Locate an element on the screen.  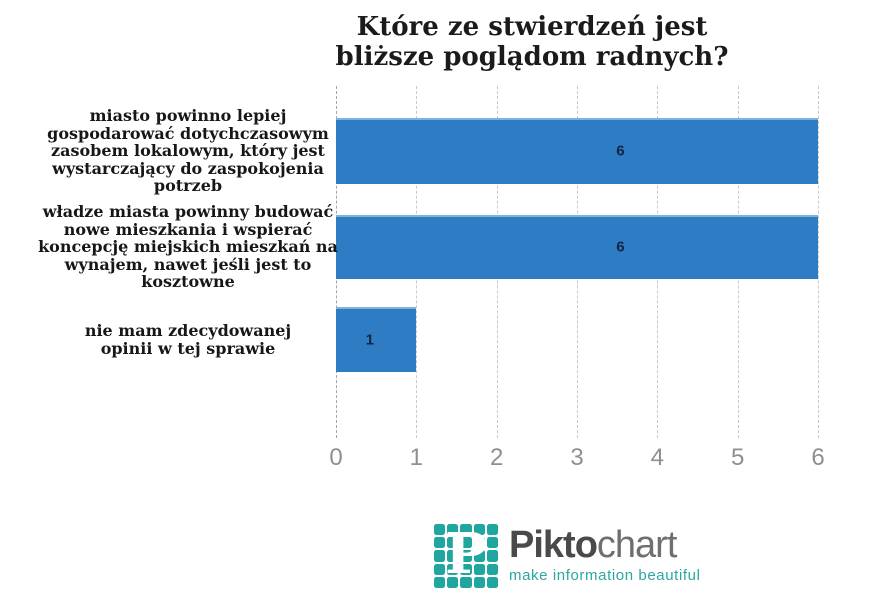
x-tick-label-1: 1 is located at coordinates (416, 457).